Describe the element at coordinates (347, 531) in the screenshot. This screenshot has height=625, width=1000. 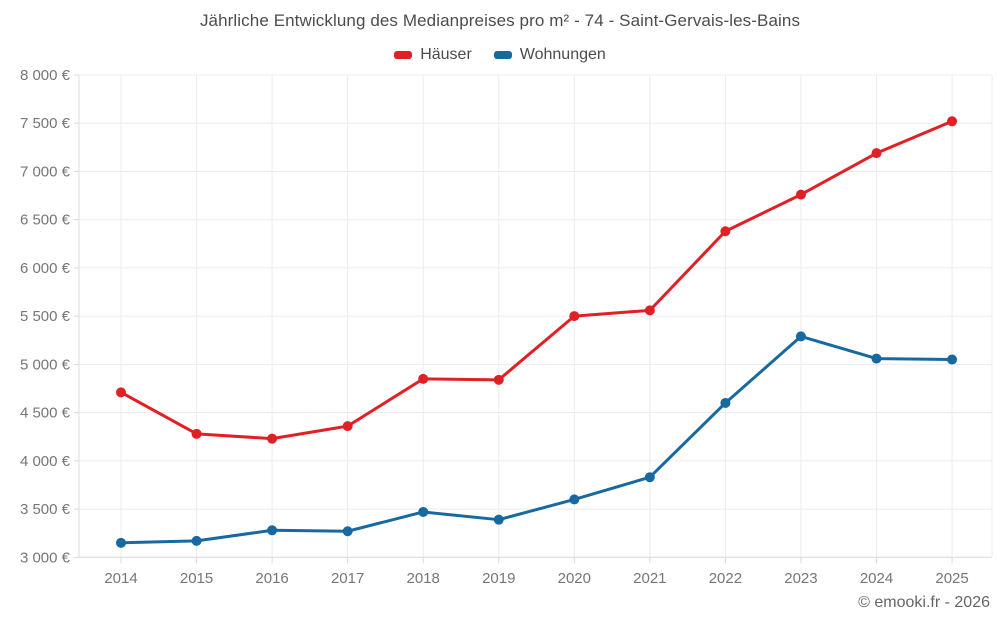
I see `data-point-wohnungen-2017` at that location.